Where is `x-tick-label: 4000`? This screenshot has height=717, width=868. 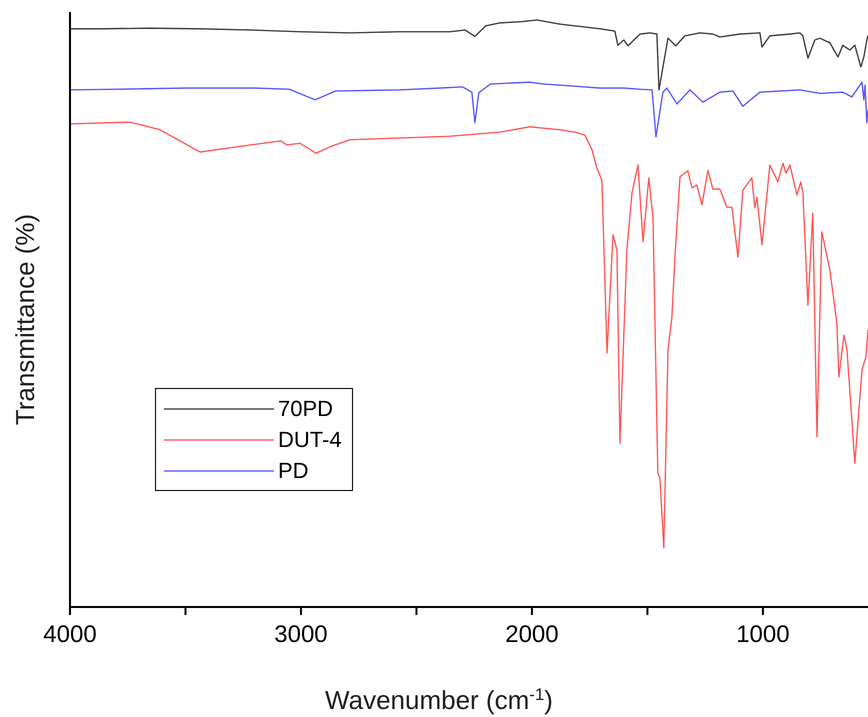
x-tick-label: 4000 is located at coordinates (70, 634).